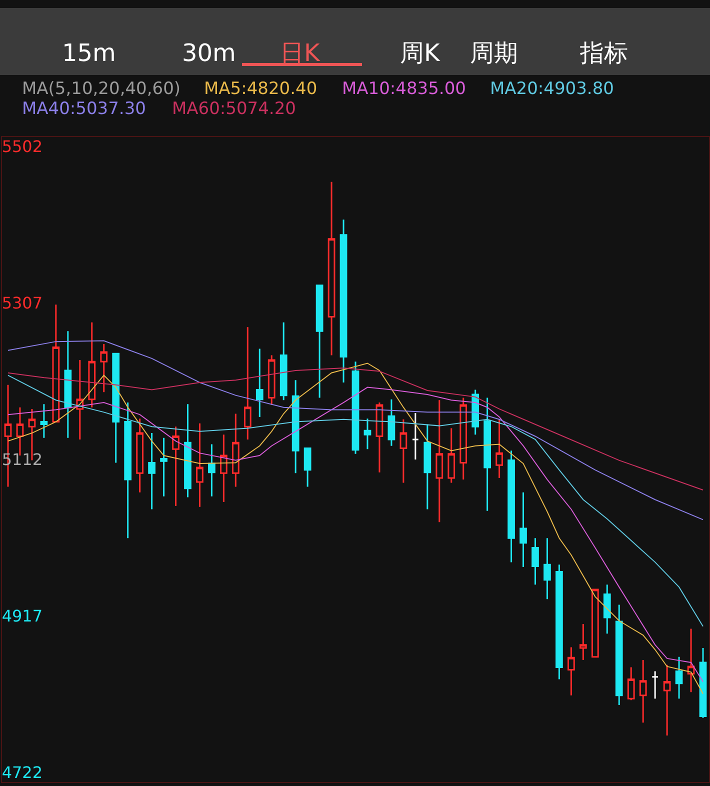 The image size is (710, 786). Describe the element at coordinates (494, 53) in the screenshot. I see `text: 周期` at that location.